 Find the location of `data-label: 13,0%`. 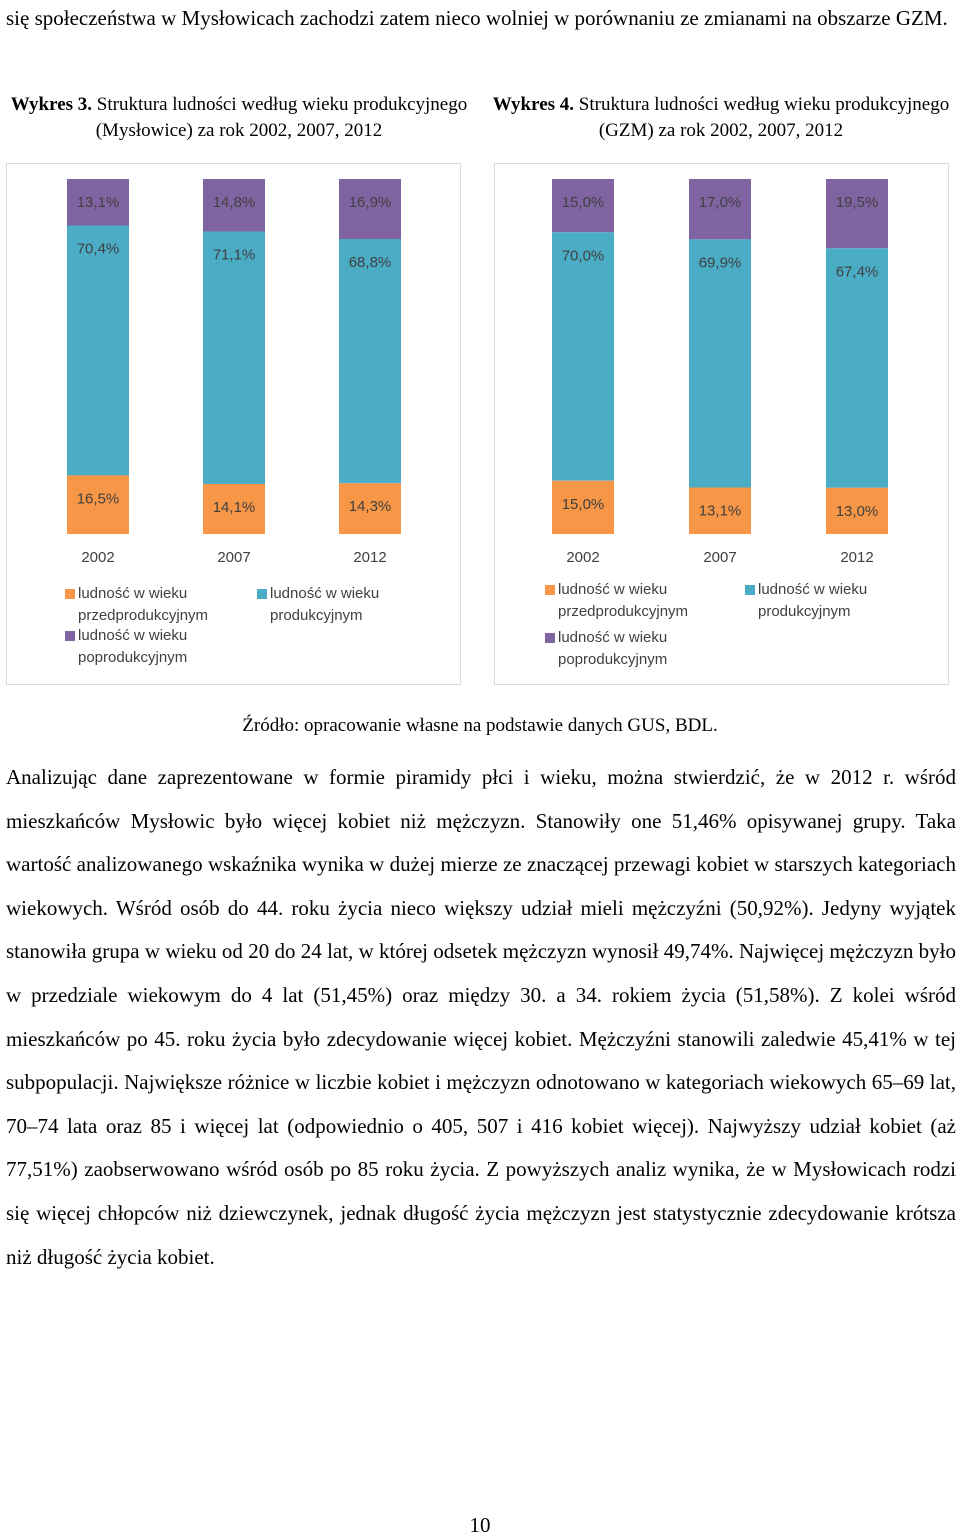

data-label: 13,0% is located at coordinates (857, 511).